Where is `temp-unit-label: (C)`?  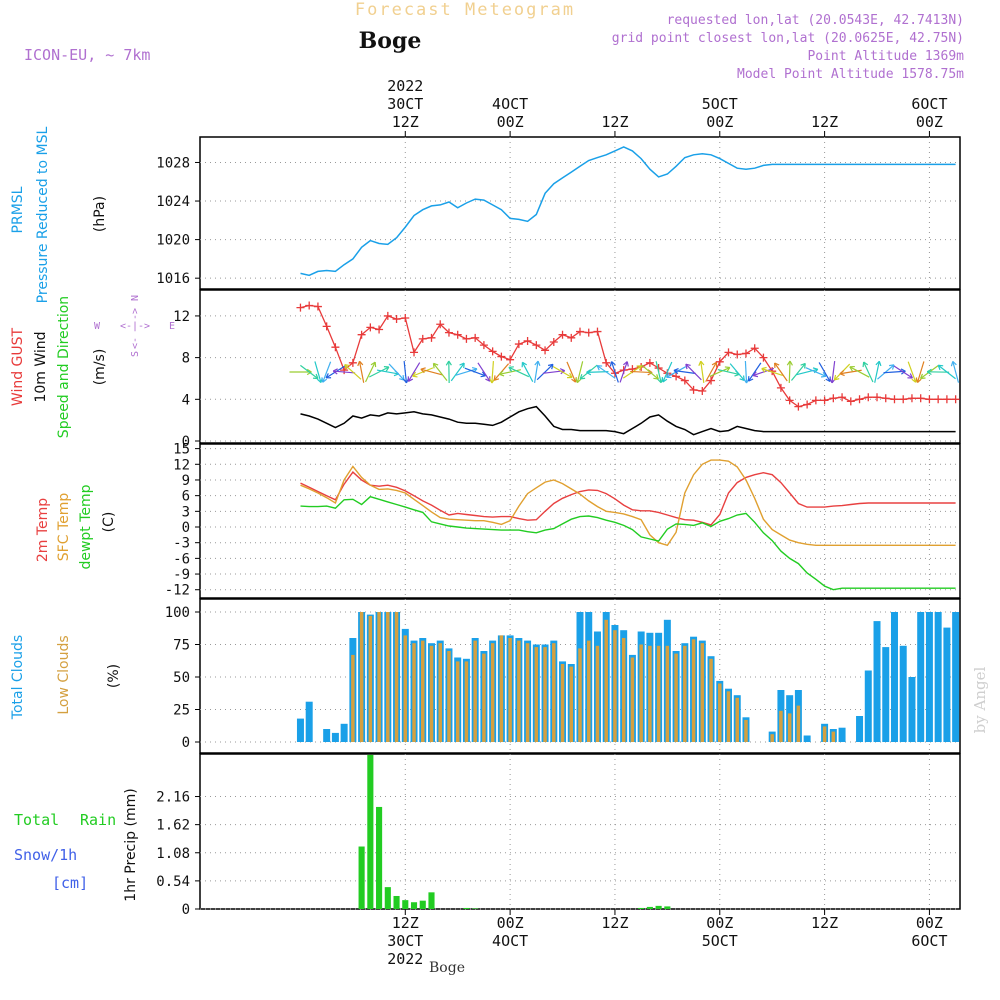
temp-unit-label: (C) is located at coordinates (109, 522).